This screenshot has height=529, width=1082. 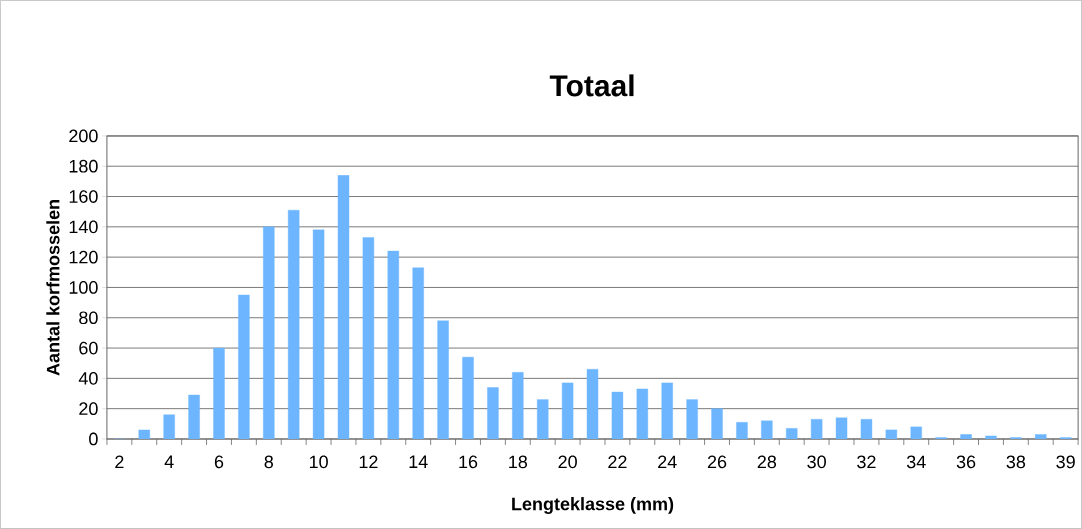 What do you see at coordinates (88, 348) in the screenshot?
I see `y-tick-label: 60` at bounding box center [88, 348].